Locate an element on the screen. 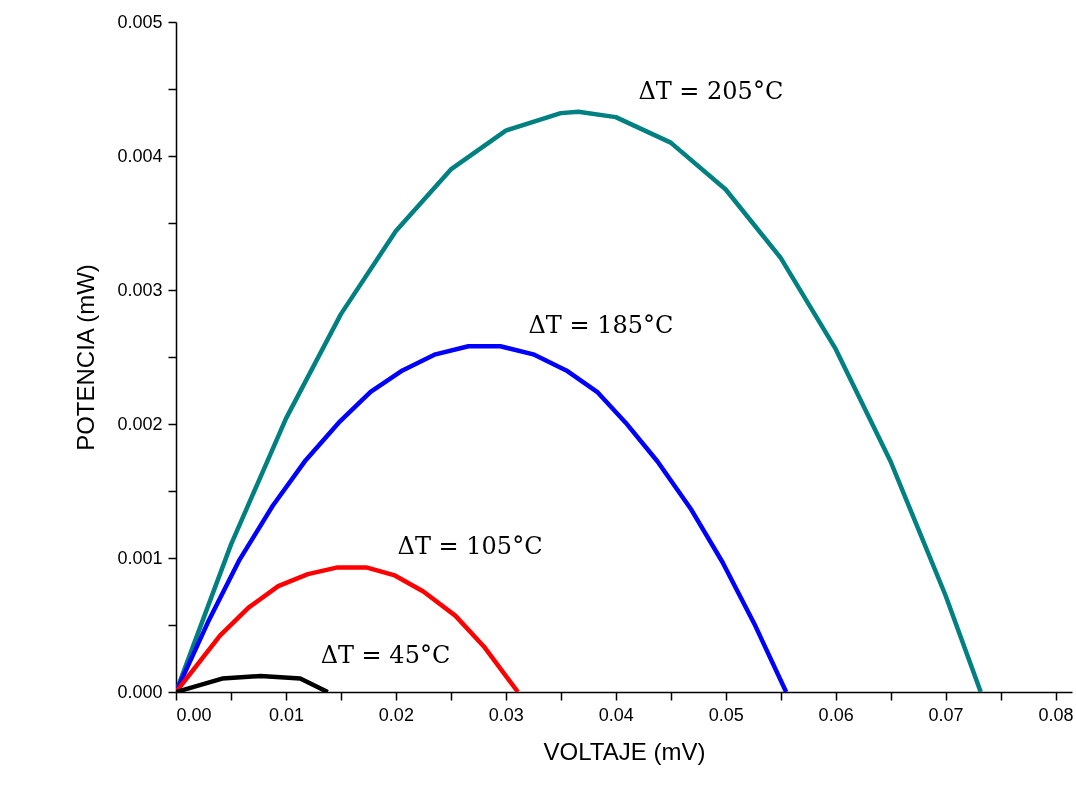 This screenshot has width=1076, height=788. x-tick-label: 0.04 is located at coordinates (616, 714).